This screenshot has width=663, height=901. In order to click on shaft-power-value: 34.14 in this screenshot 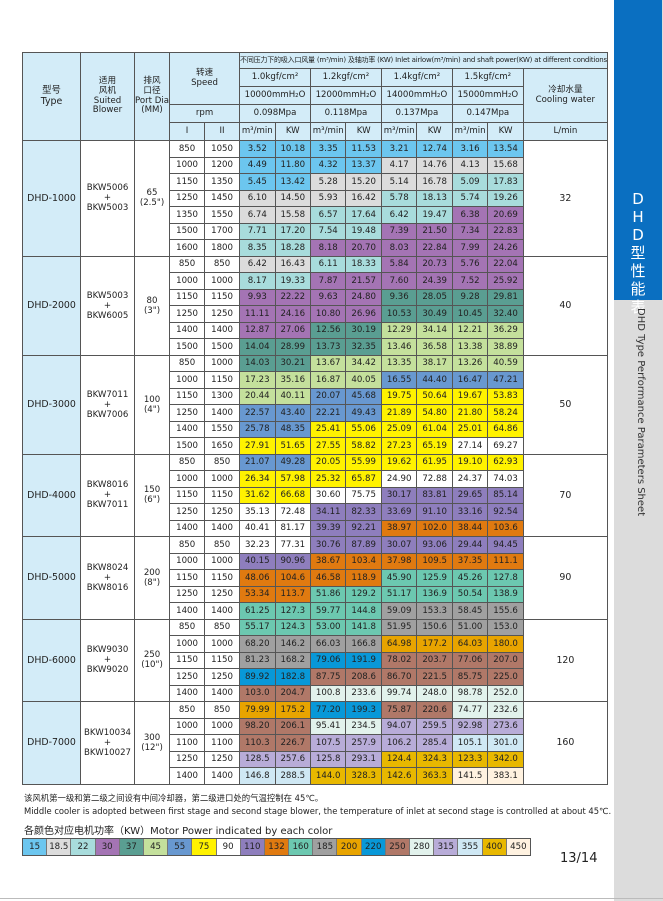, I will do `click(434, 330)`.